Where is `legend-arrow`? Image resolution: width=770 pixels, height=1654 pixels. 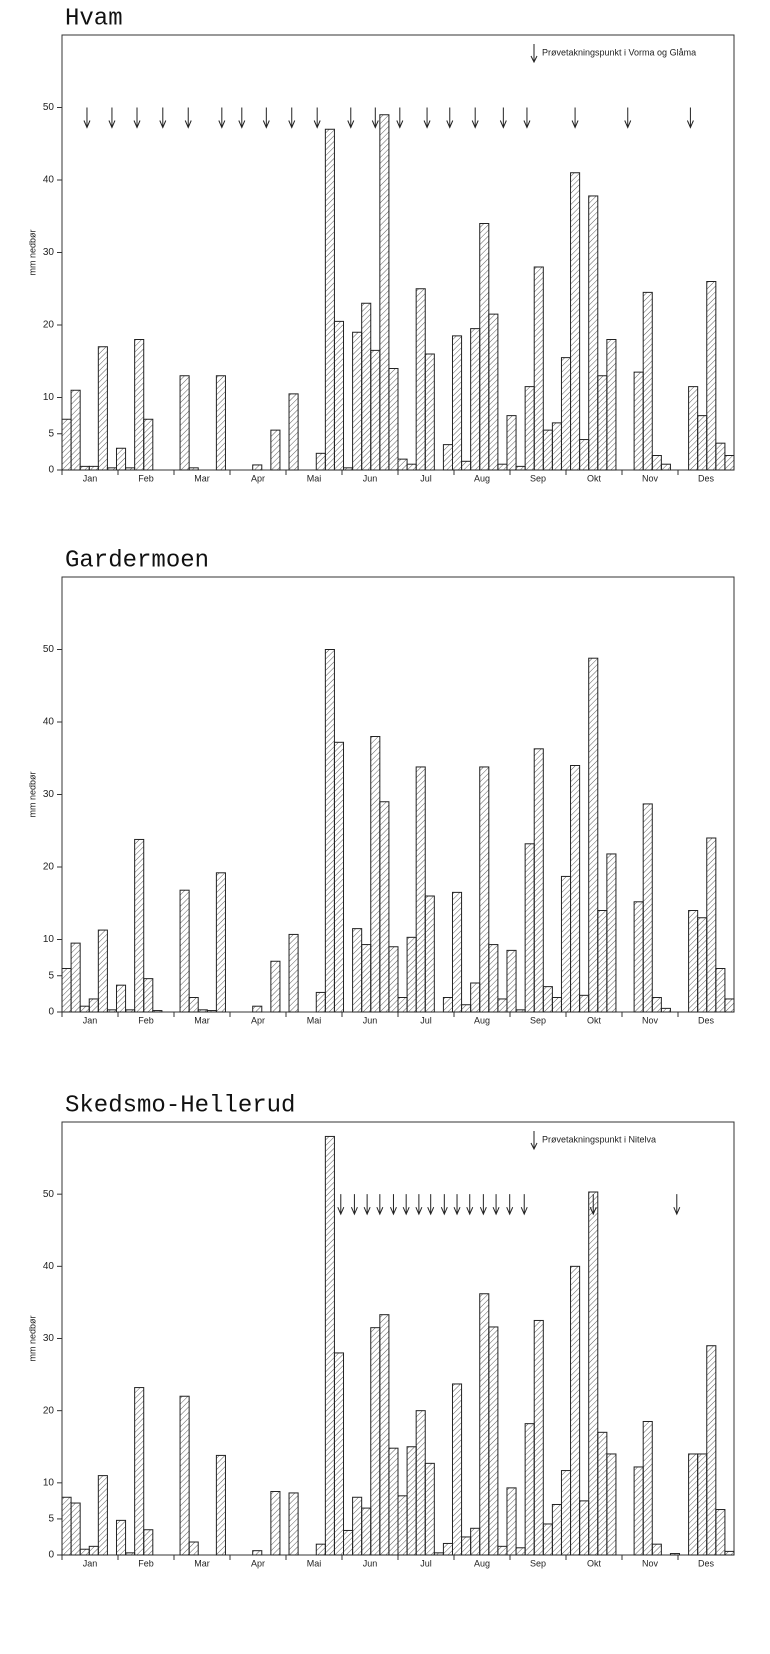
legend-arrow is located at coordinates (534, 1141).